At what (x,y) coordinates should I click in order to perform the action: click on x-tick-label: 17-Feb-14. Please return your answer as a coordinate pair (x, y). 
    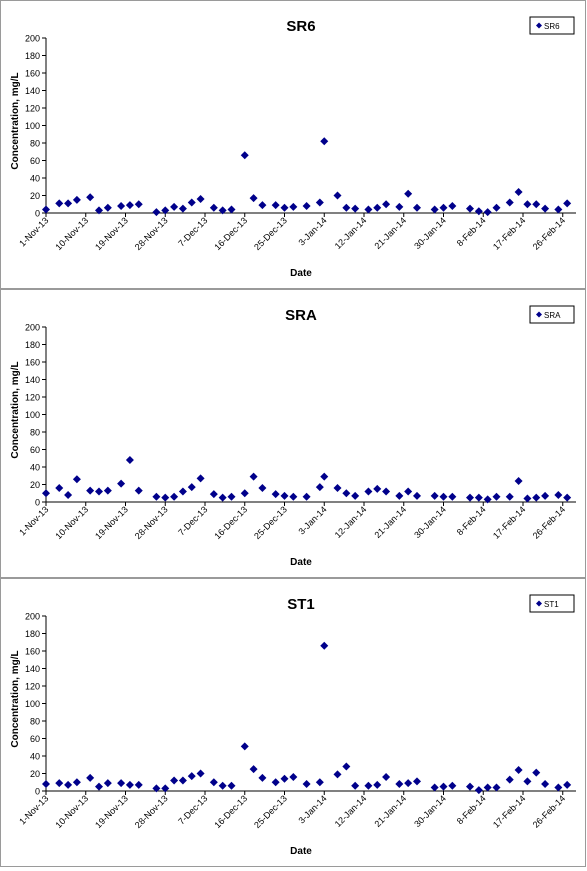
    Looking at the image, I should click on (509, 233).